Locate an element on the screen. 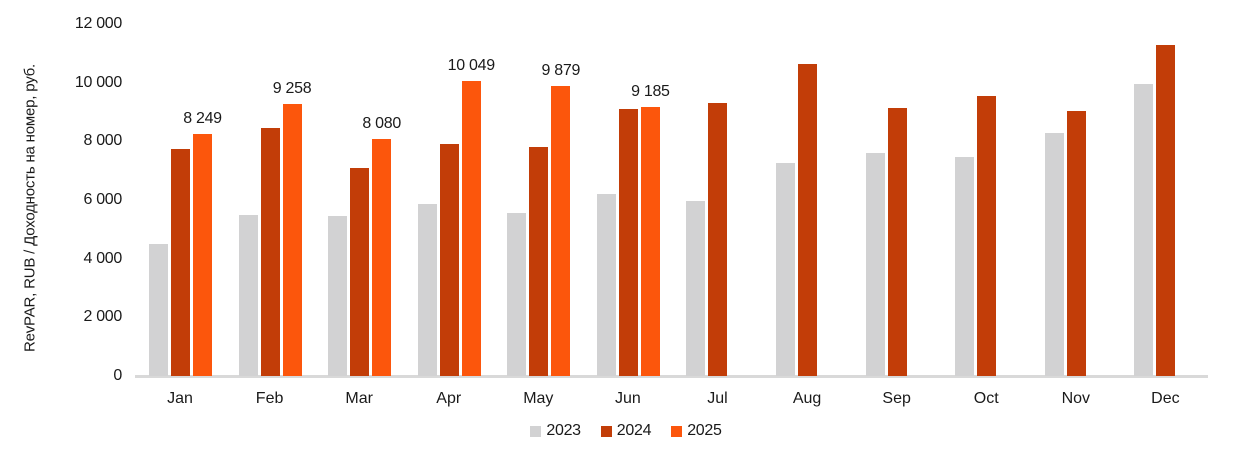 This screenshot has height=463, width=1252. bar-group-sep: Sep is located at coordinates (895, 215).